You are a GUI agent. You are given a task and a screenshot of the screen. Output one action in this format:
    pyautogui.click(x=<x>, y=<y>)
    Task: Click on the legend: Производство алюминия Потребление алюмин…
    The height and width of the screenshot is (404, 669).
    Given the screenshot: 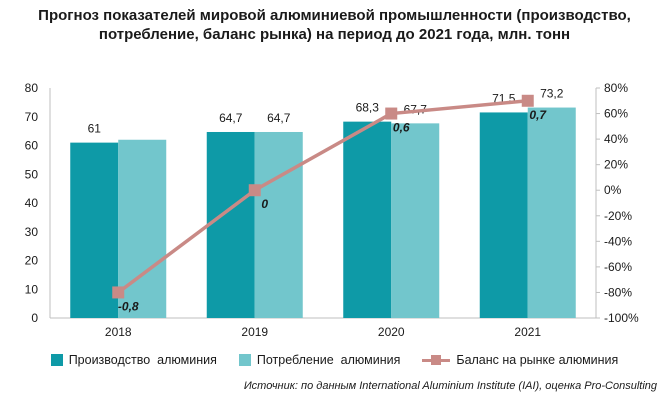 What is the action you would take?
    pyautogui.click(x=334, y=360)
    